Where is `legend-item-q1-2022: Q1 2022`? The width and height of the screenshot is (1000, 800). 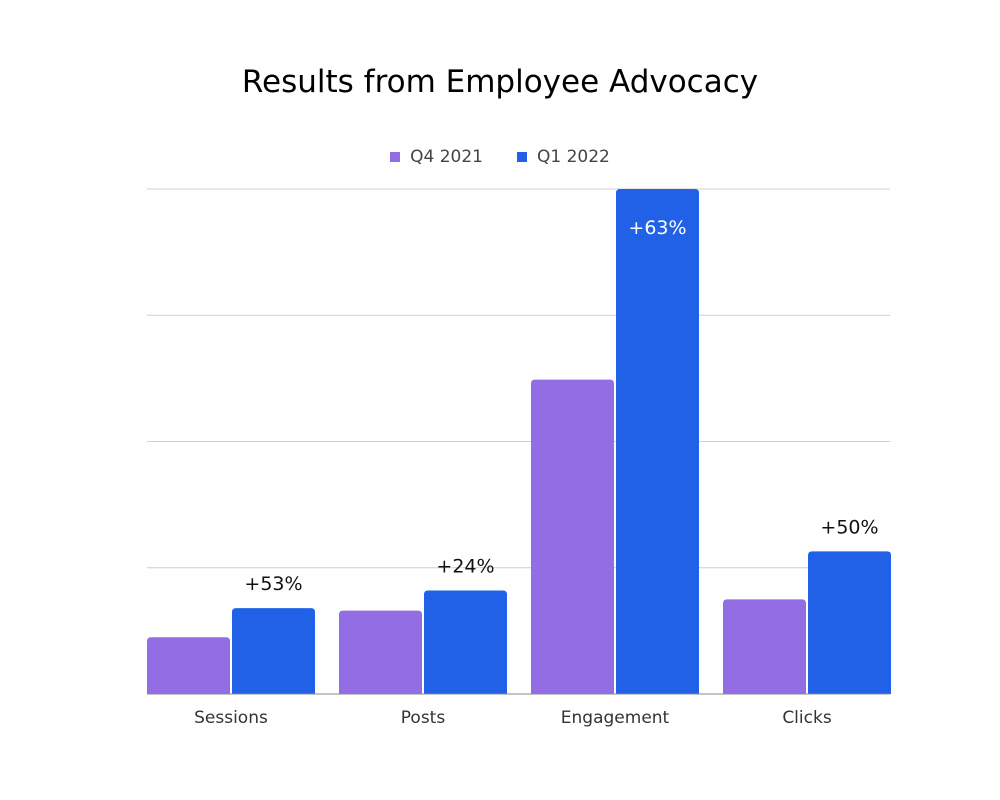 legend-item-q1-2022: Q1 2022 is located at coordinates (563, 157).